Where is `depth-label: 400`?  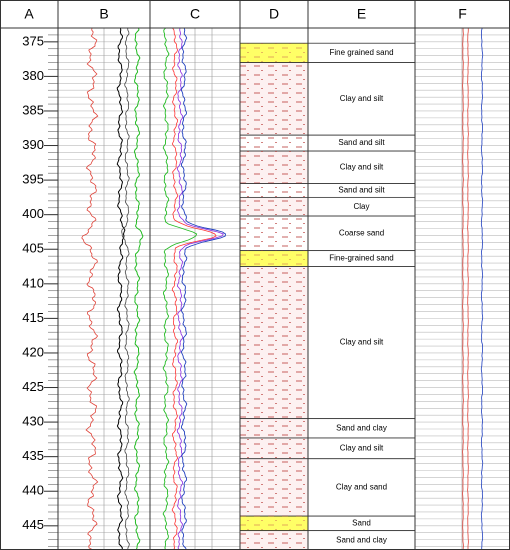
depth-label: 400 is located at coordinates (33, 213).